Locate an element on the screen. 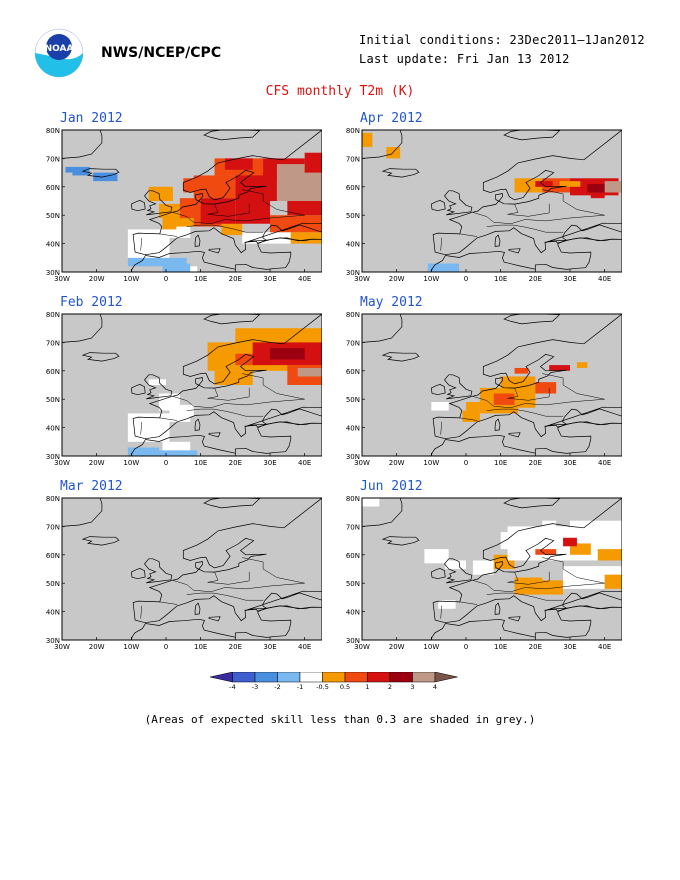 This screenshot has width=680, height=880. colorbar-swatch is located at coordinates (424, 677).